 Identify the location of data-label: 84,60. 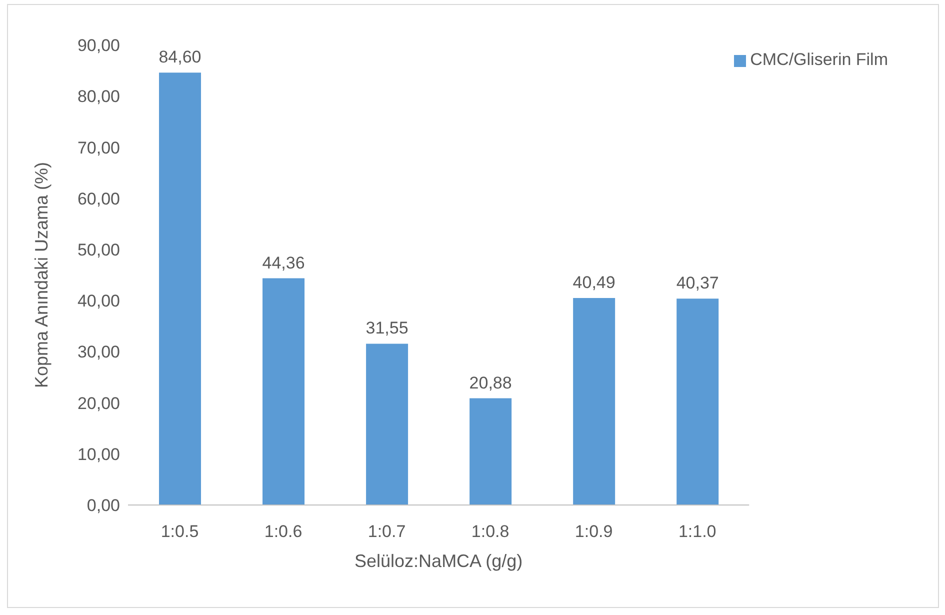
(180, 57).